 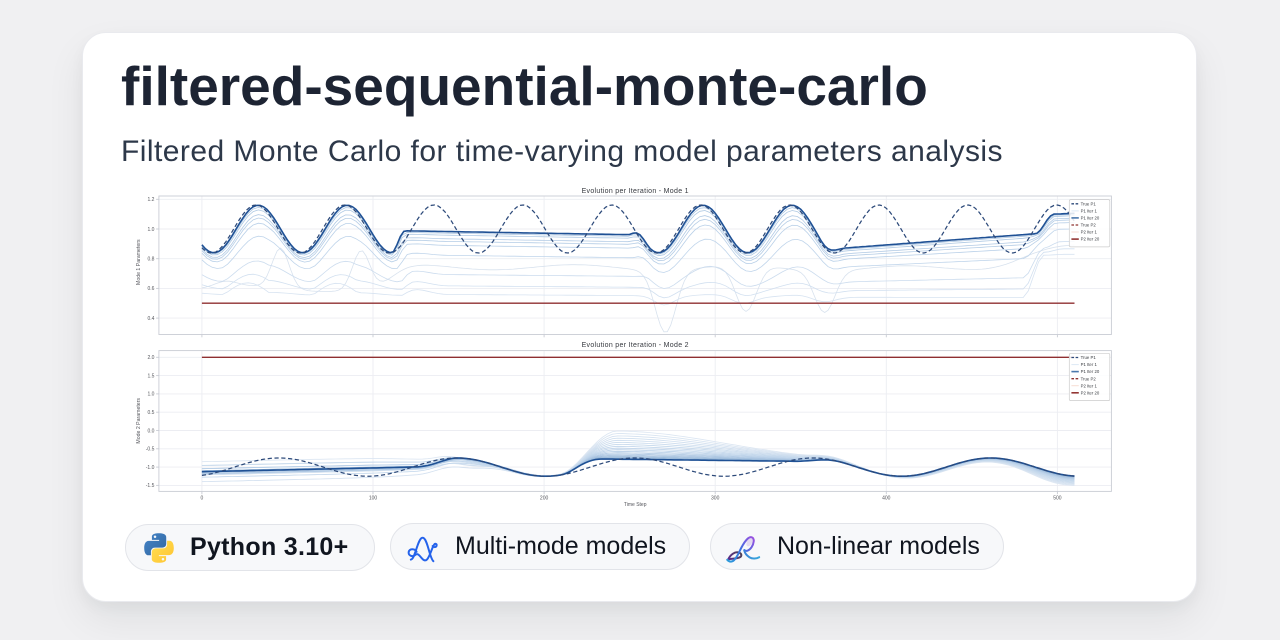 I want to click on svg-text: 200, so click(x=544, y=499).